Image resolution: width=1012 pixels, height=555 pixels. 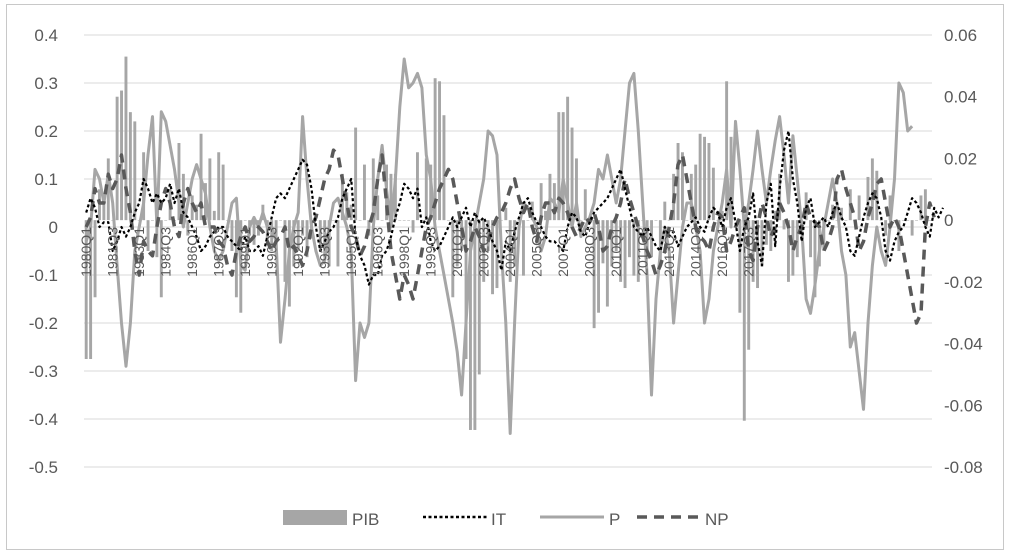 What do you see at coordinates (272, 252) in the screenshot?
I see `x-tick-label: 1990Q3` at bounding box center [272, 252].